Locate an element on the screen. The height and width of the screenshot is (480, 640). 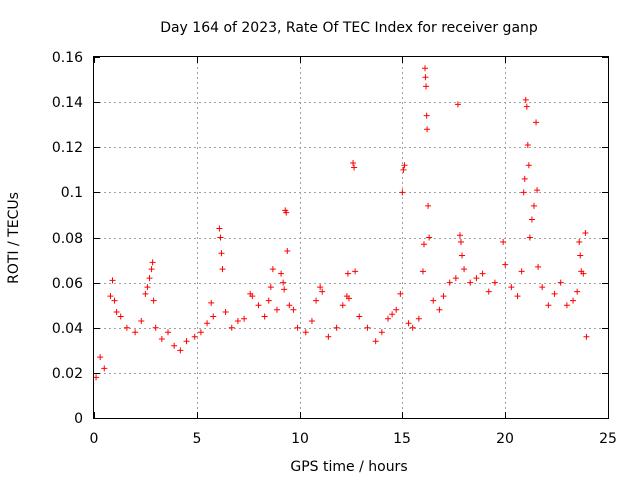
x-tick-label: 10 is located at coordinates (300, 439).